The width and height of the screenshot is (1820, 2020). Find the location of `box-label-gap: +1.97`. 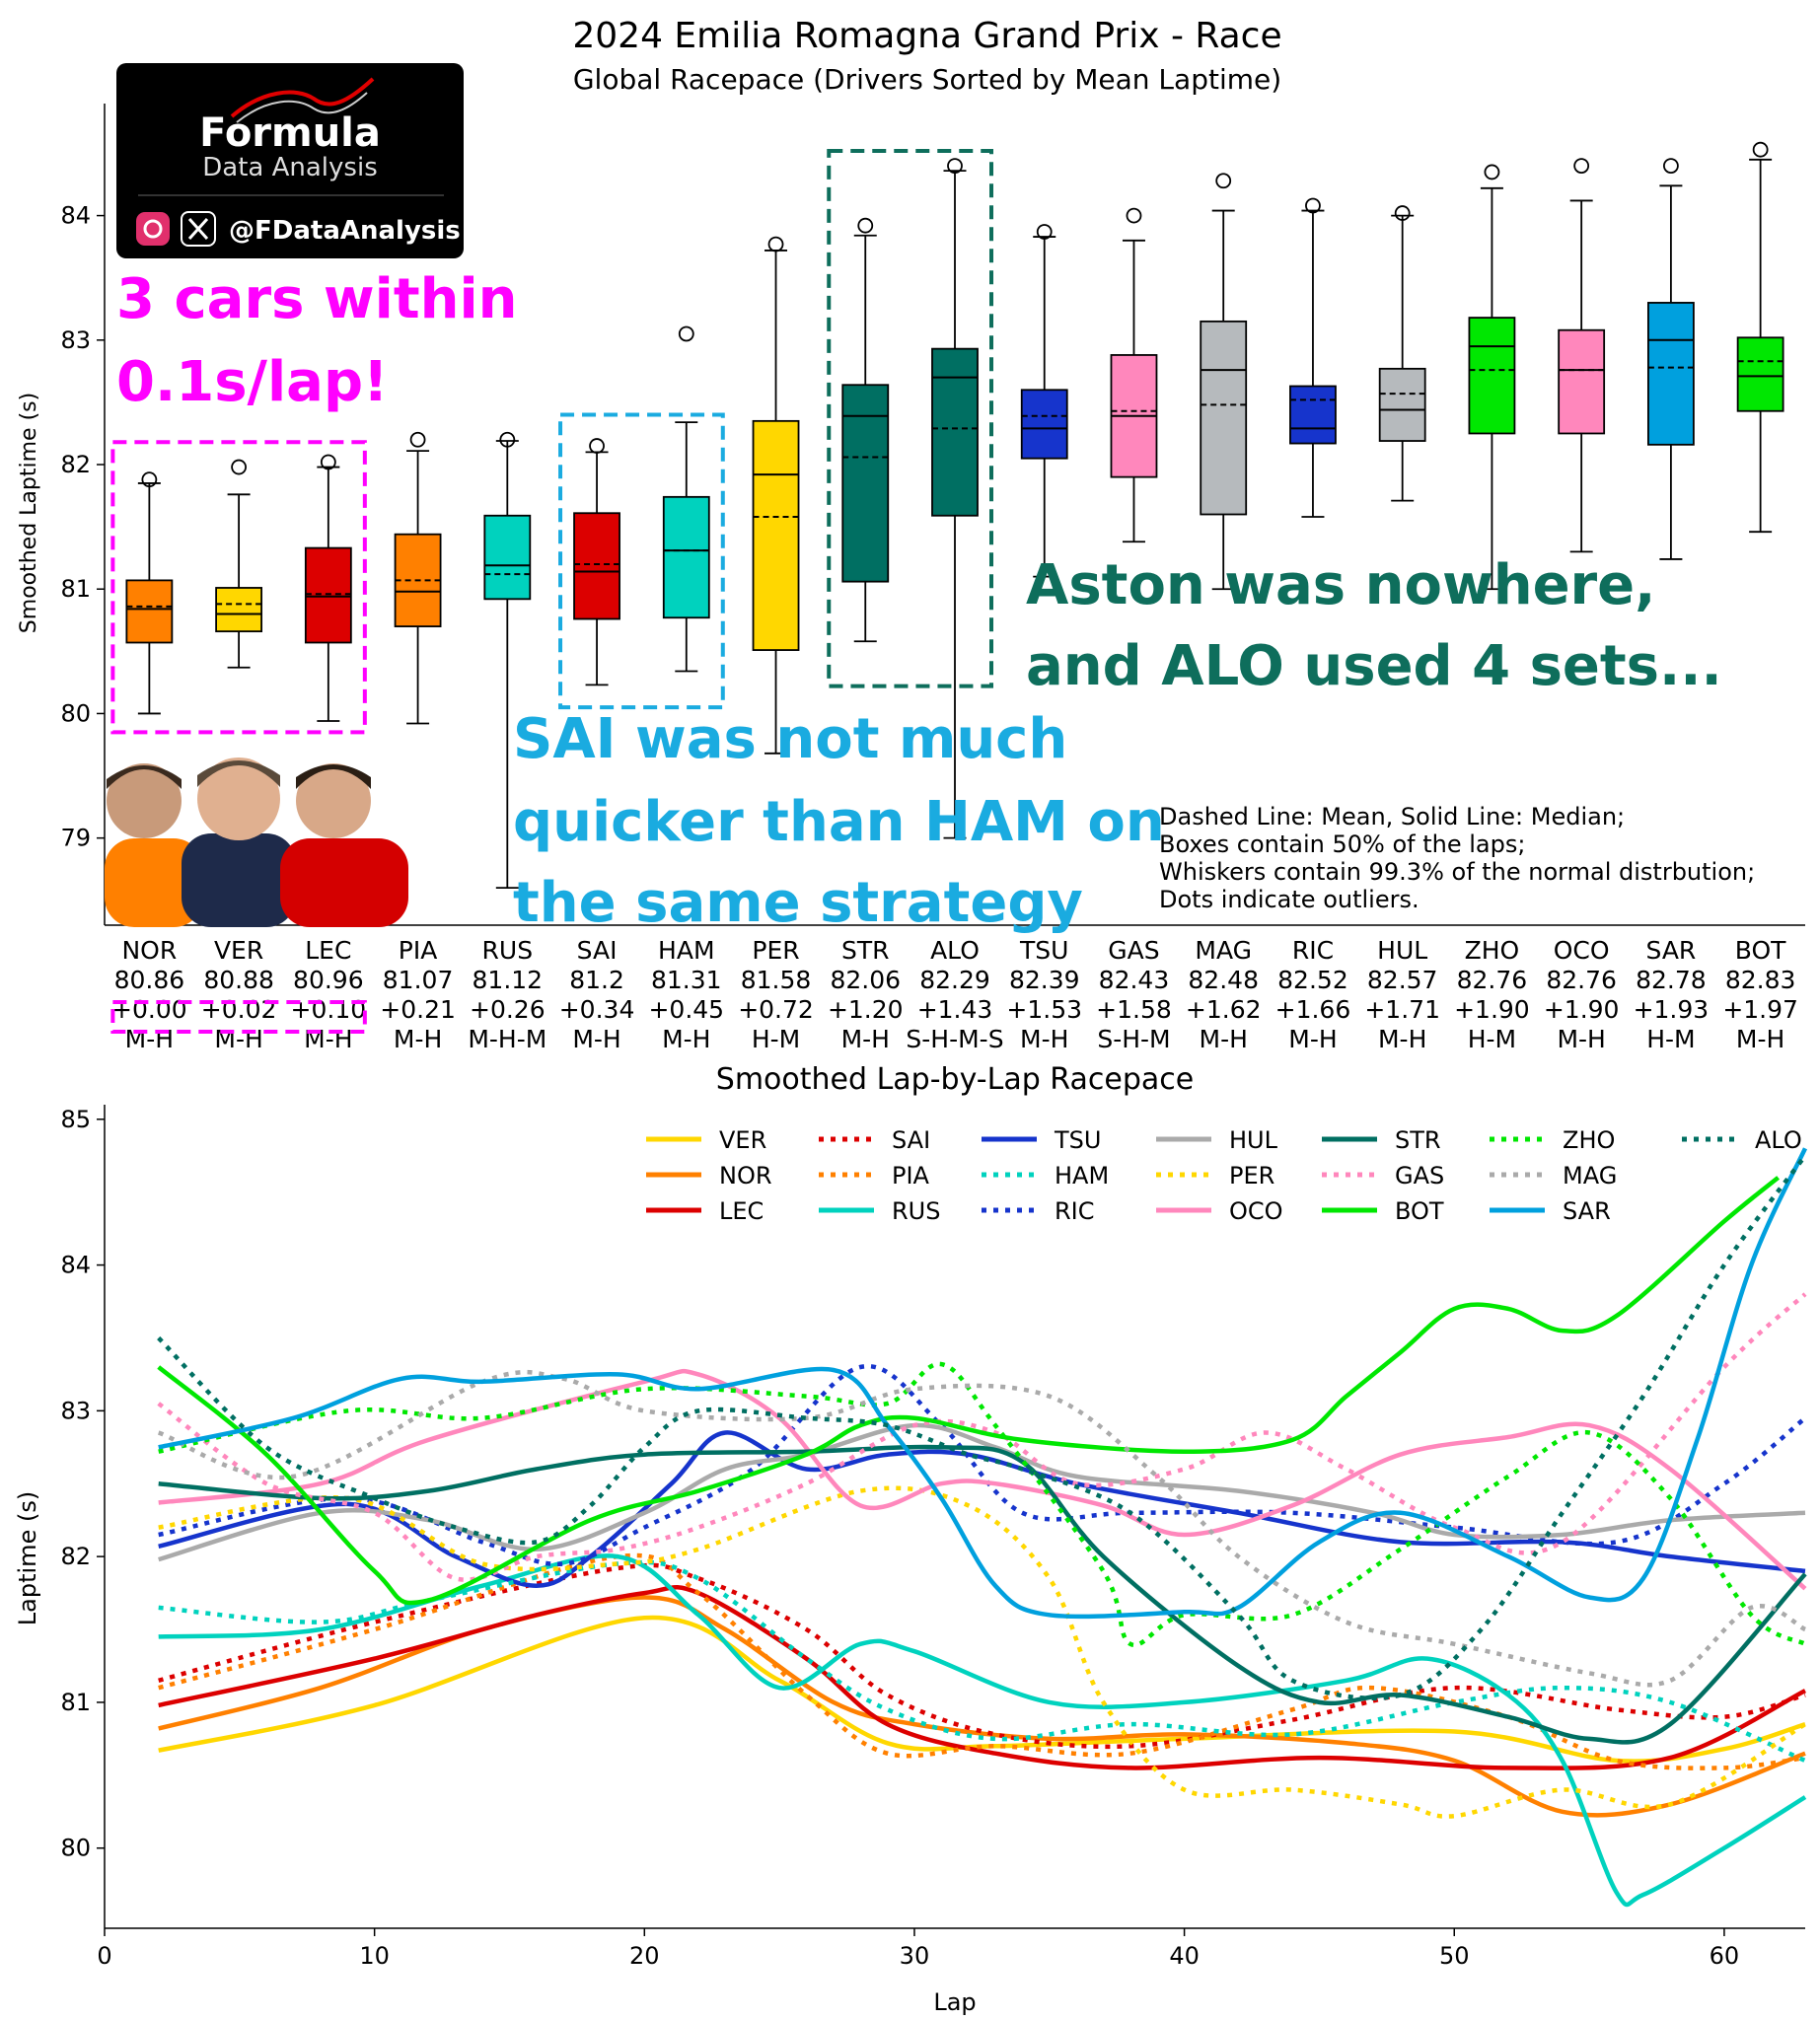

box-label-gap: +1.97 is located at coordinates (1760, 1009).